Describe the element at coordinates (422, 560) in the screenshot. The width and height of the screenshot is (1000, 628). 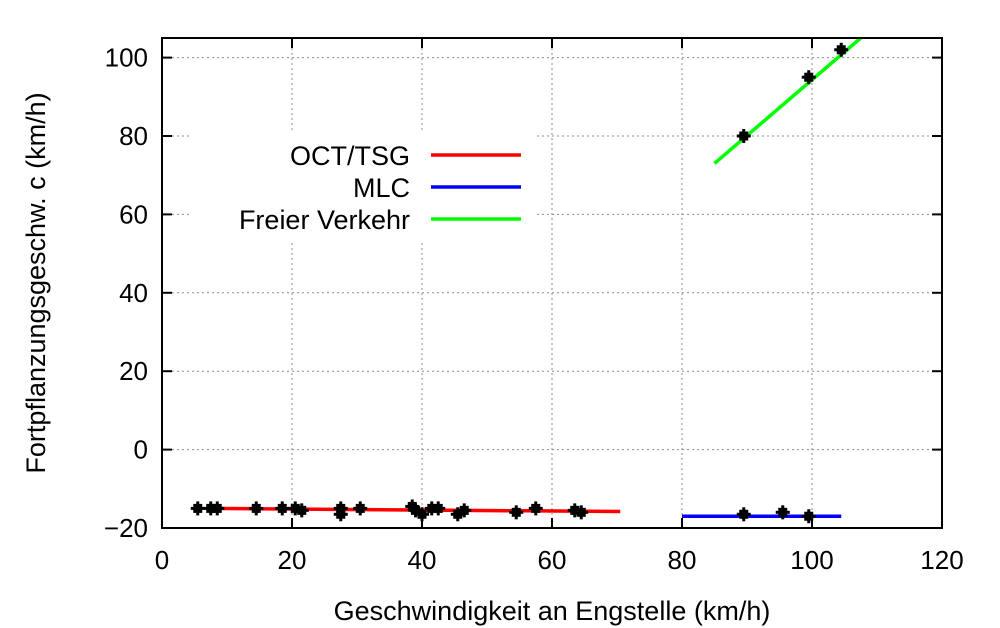
I see `x-tick-label: 40` at that location.